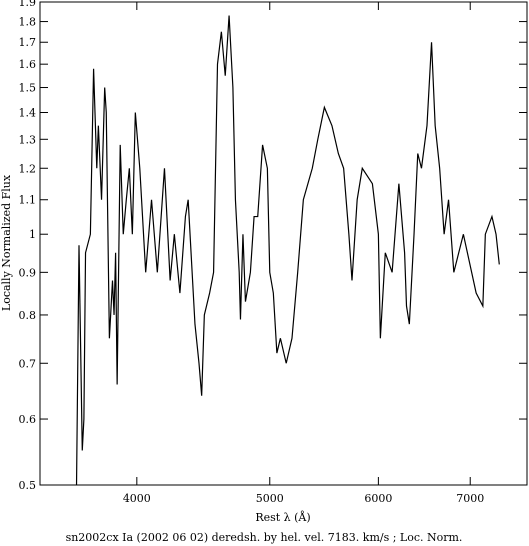 Image resolution: width=529 pixels, height=546 pixels. What do you see at coordinates (28, 64) in the screenshot?
I see `y-tick-label: 1.6` at bounding box center [28, 64].